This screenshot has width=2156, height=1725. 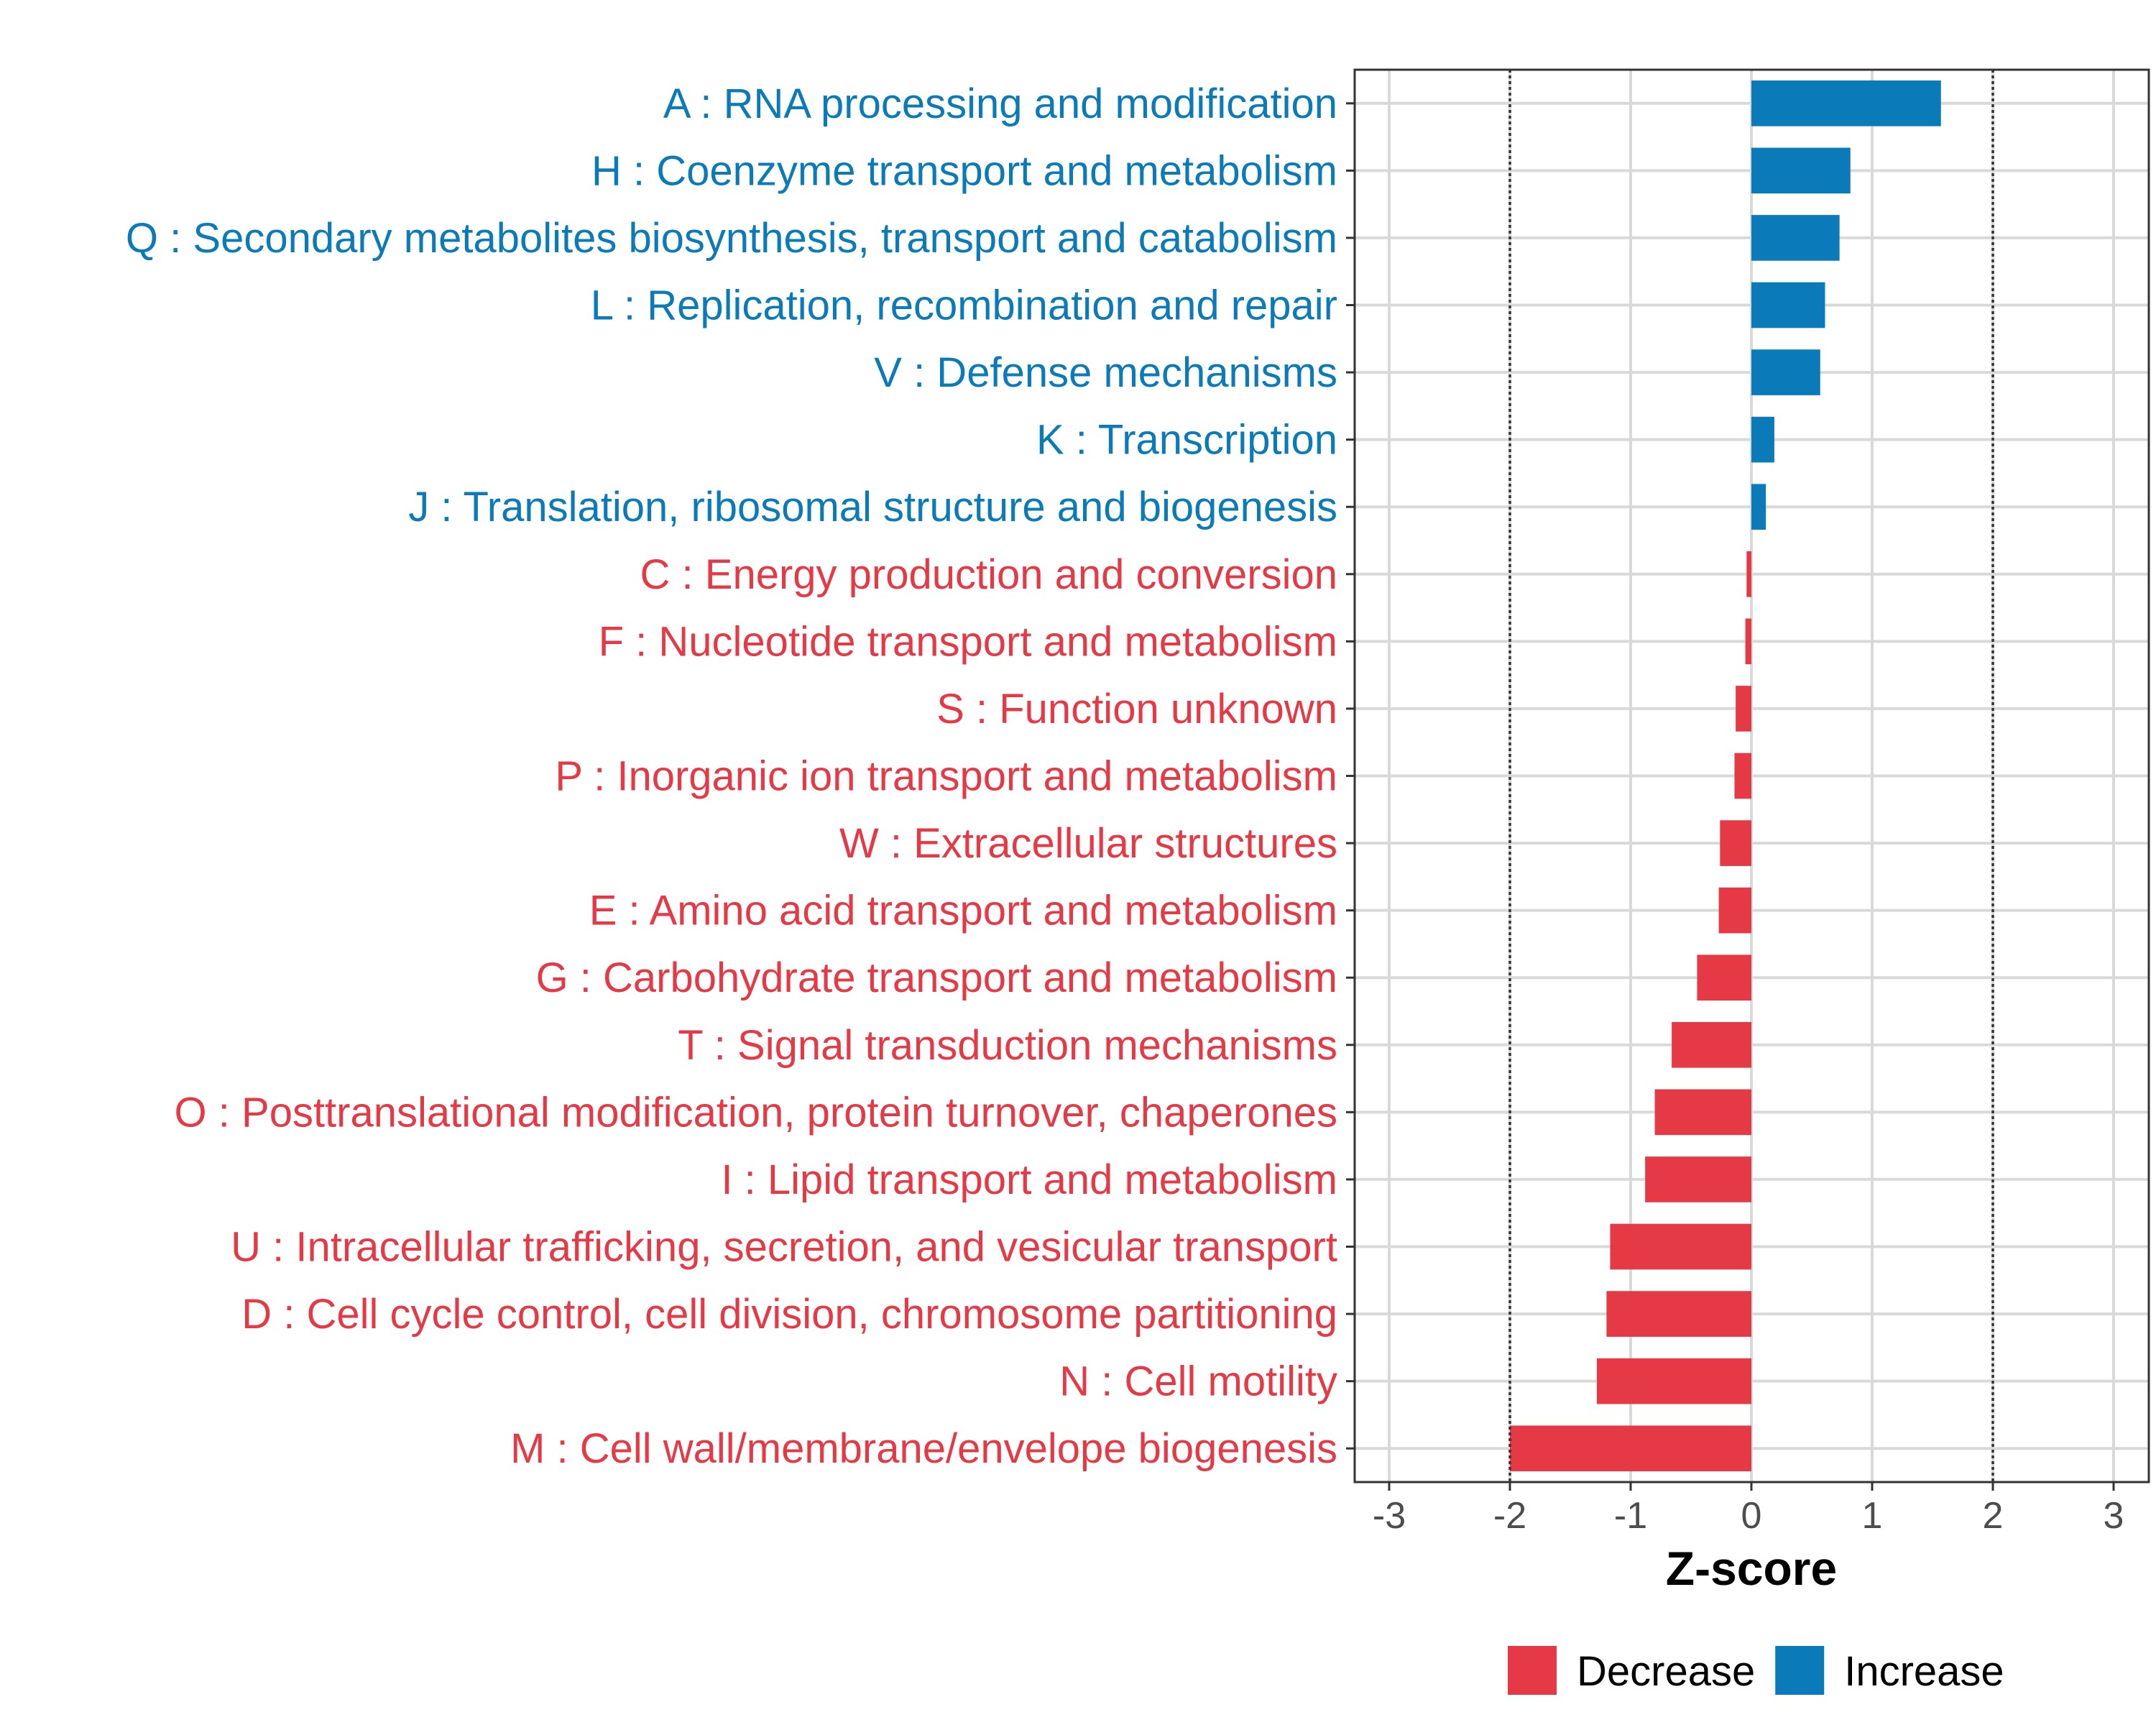 I want to click on x-tick-label: 0, so click(x=1752, y=1516).